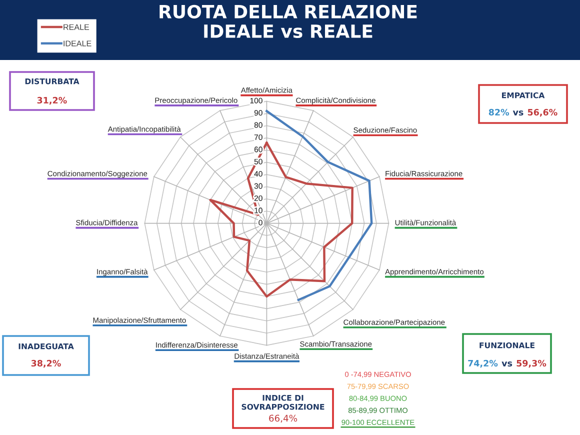 Image resolution: width=580 pixels, height=435 pixels. Describe the element at coordinates (288, 21) in the screenshot. I see `chart-title: RUOTA DELLA RELAZIONE IDEALE vs REALE` at that location.